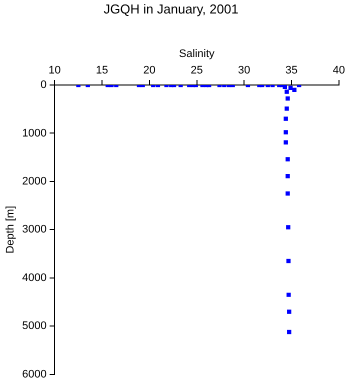 This screenshot has height=384, width=348. What do you see at coordinates (171, 8) in the screenshot?
I see `chart-title: JGQH in January, 2001` at bounding box center [171, 8].